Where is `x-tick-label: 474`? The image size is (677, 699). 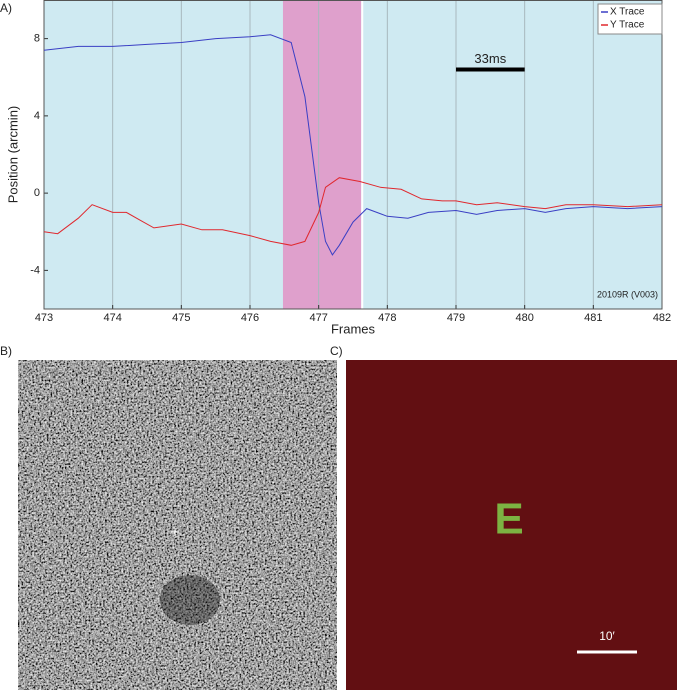 x-tick-label: 474 is located at coordinates (112, 318).